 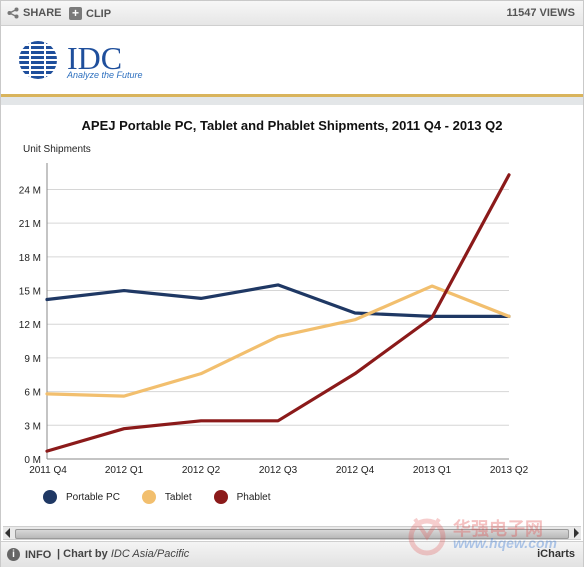 I want to click on top-toolbar: SHARE + CLIP 11547 VIEWS, so click(x=292, y=13).